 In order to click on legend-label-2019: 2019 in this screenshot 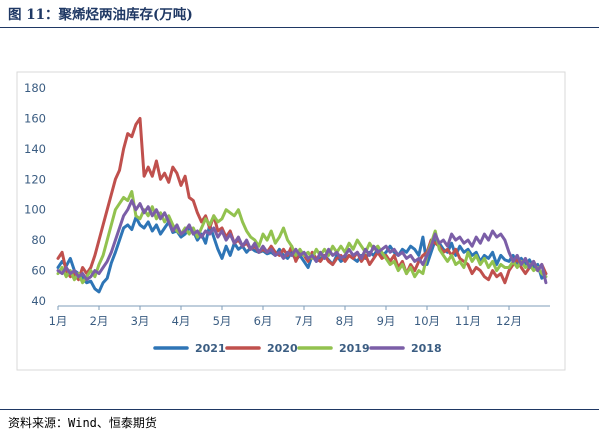, I will do `click(354, 348)`.